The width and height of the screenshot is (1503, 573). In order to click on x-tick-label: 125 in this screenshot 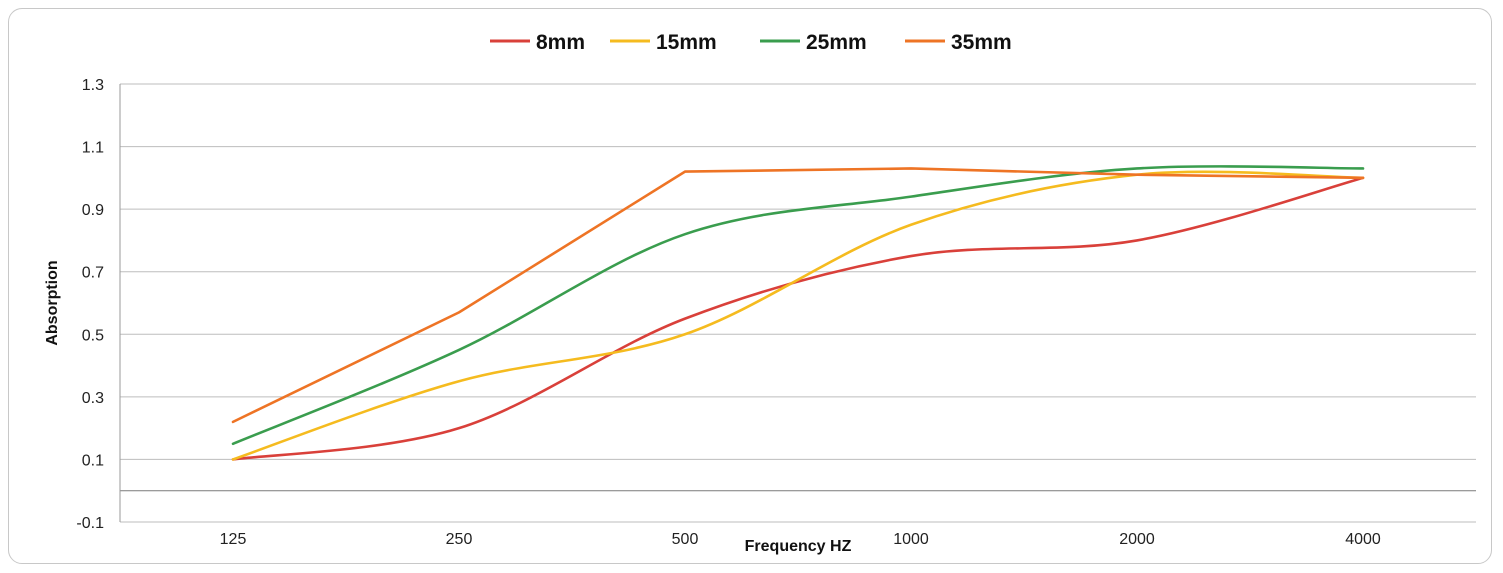, I will do `click(233, 539)`.